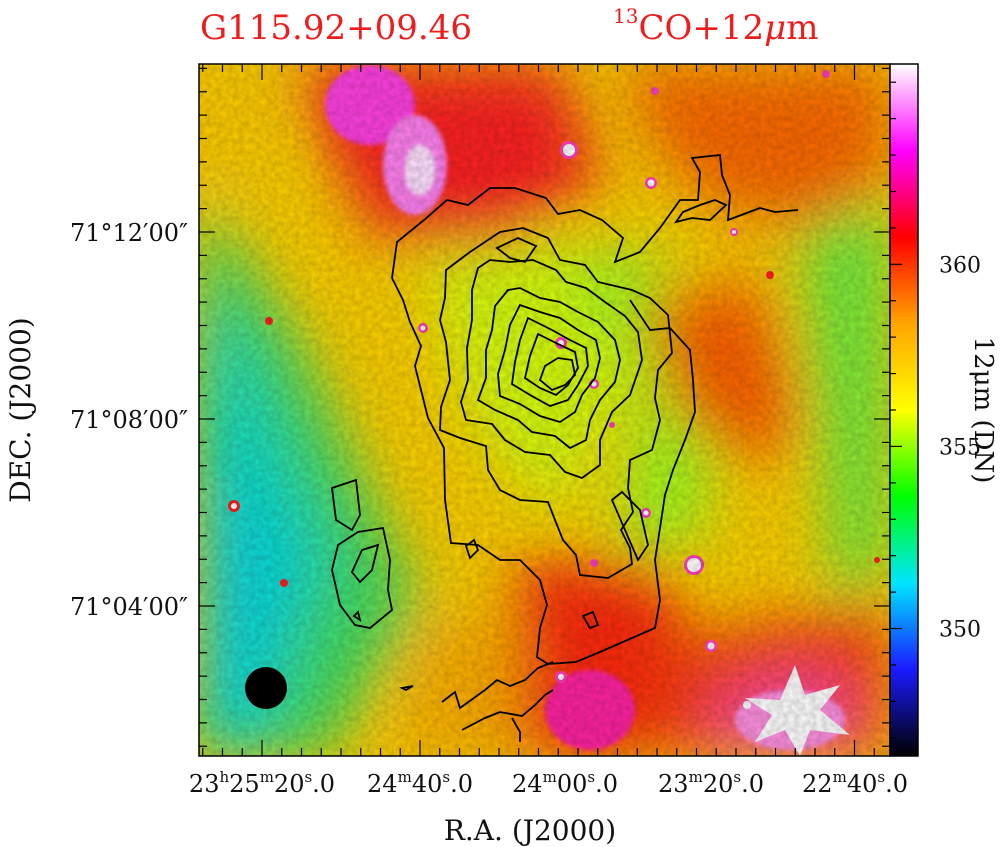 Image resolution: width=1003 pixels, height=847 pixels. I want to click on colorbar-tick-label: 355, so click(960, 447).